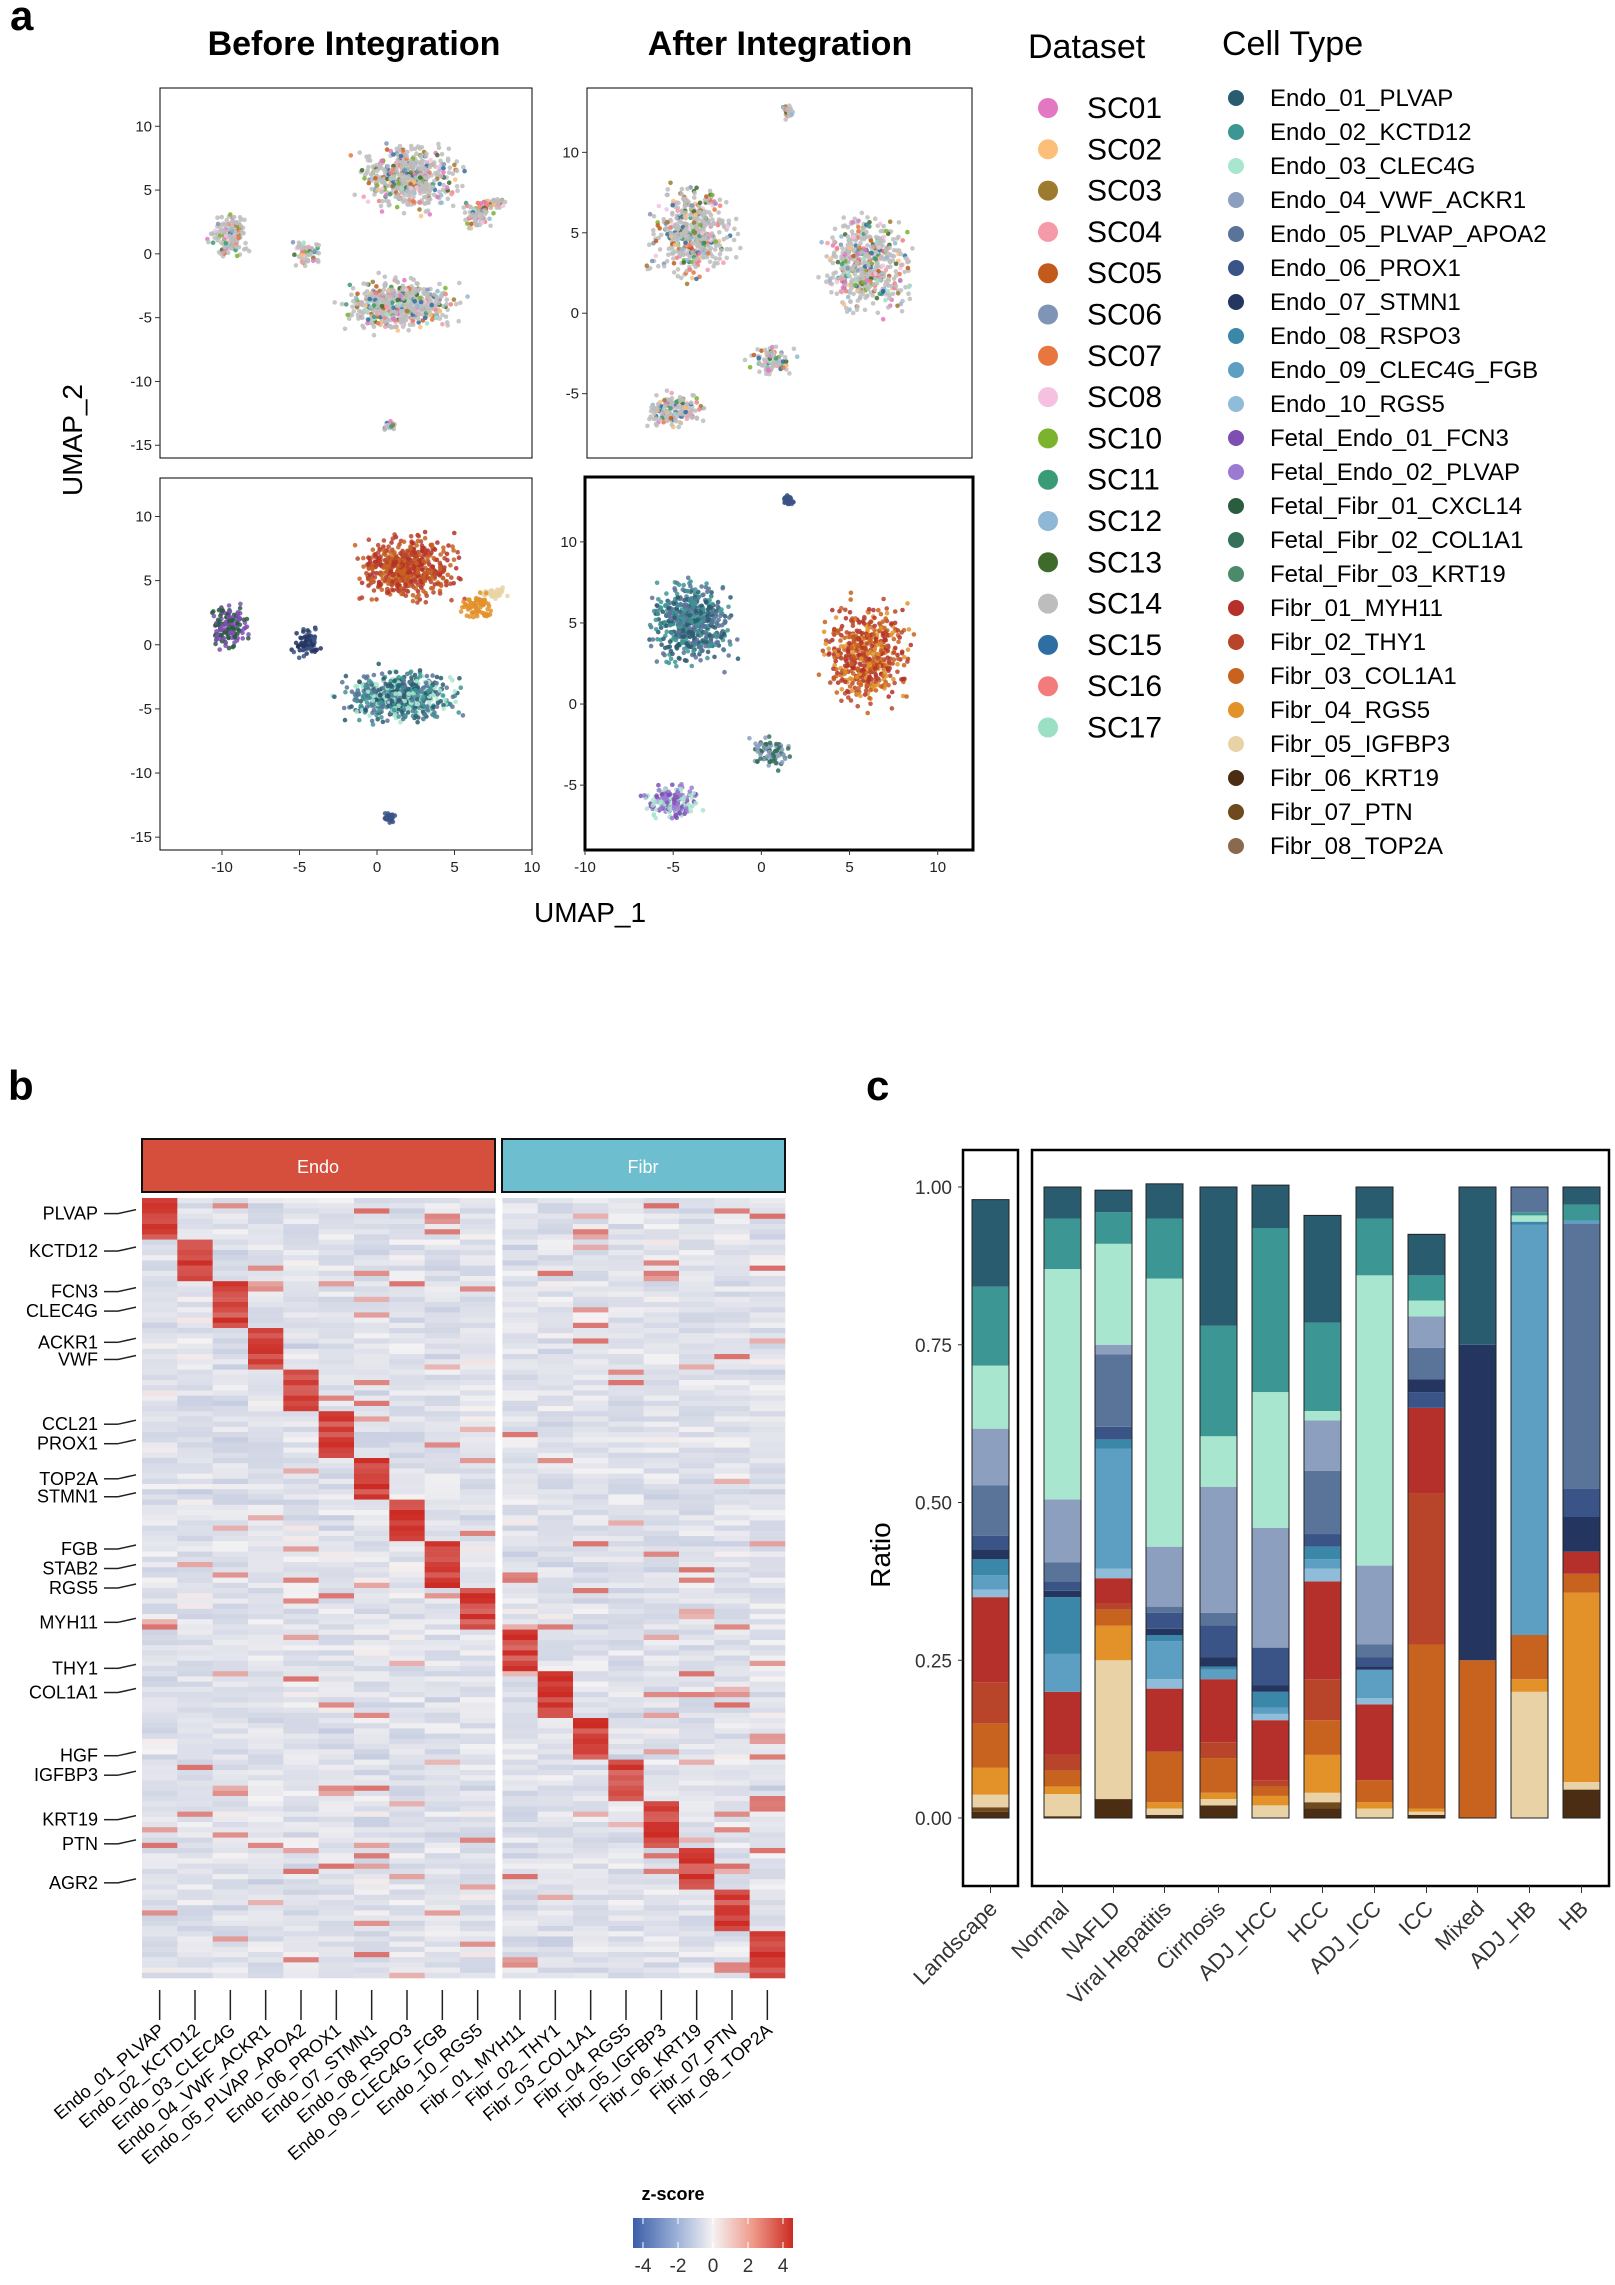 The height and width of the screenshot is (2285, 1615). Describe the element at coordinates (141, 773) in the screenshot. I see `umap-y-tick-label: -10` at that location.